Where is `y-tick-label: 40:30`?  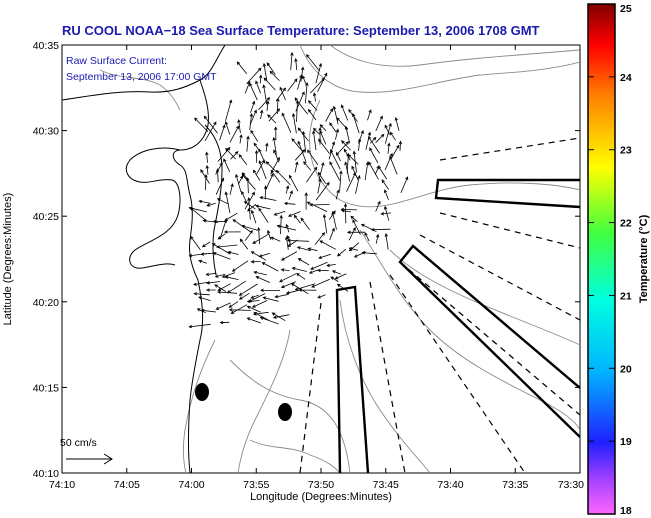
y-tick-label: 40:30 is located at coordinates (46, 132).